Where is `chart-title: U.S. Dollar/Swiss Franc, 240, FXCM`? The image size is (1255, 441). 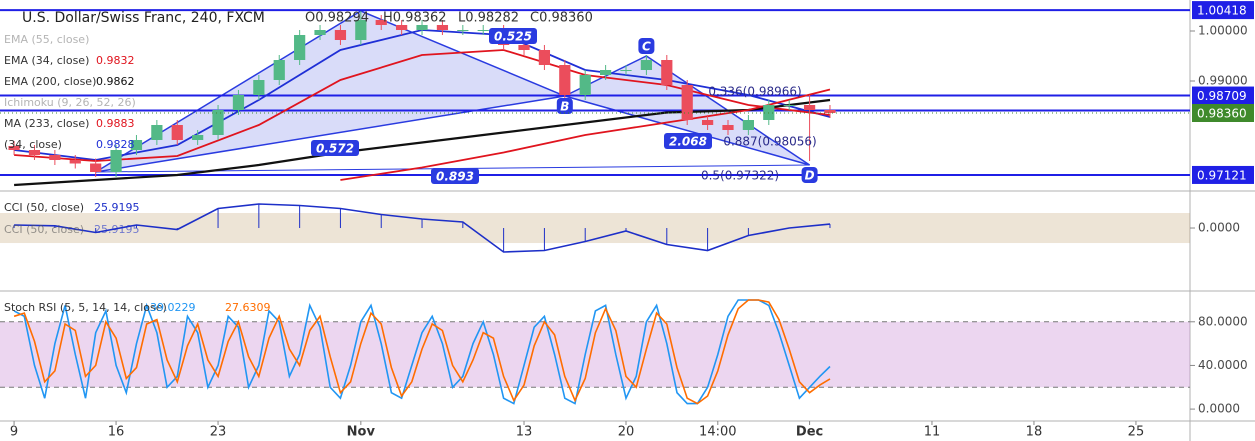 chart-title: U.S. Dollar/Swiss Franc, 240, FXCM is located at coordinates (143, 18).